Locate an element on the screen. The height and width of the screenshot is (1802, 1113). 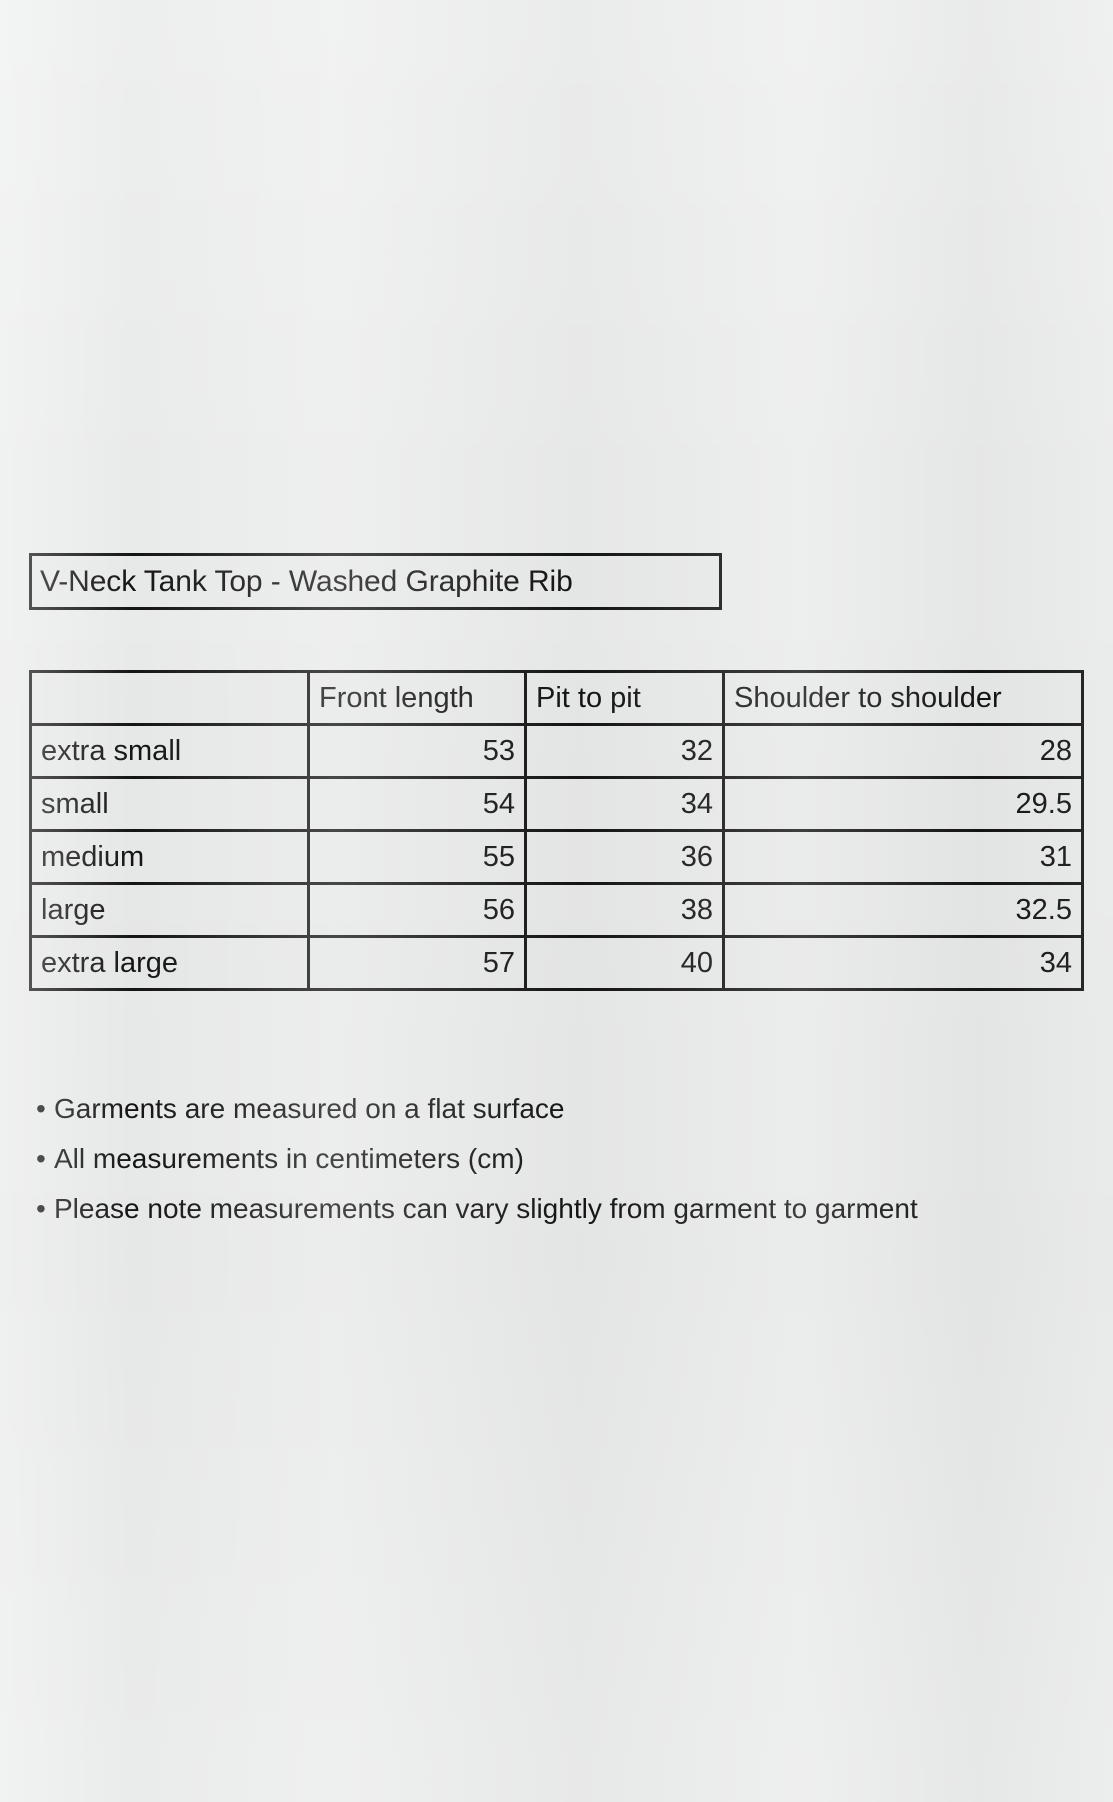
front-length-value: 56 is located at coordinates (417, 910).